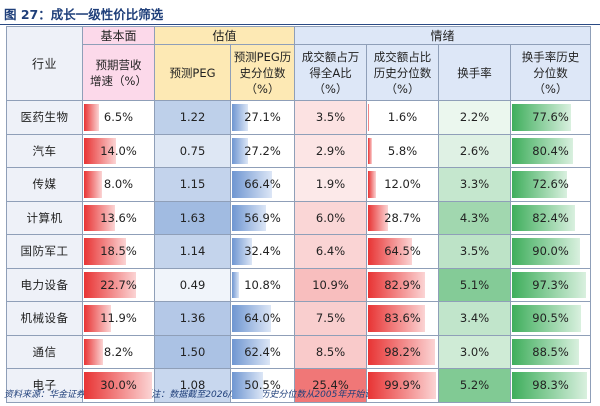  I want to click on turnover-rate-pct-cell: 72.6%, so click(551, 184).